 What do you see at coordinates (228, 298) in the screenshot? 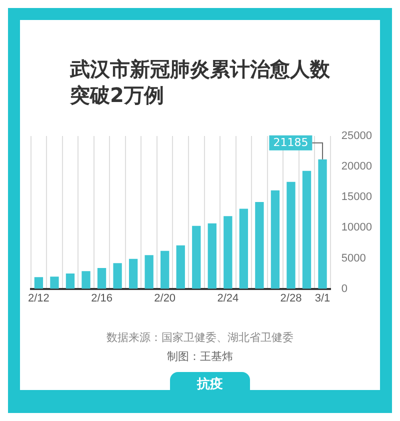
I see `x-tick-label: 2/24` at bounding box center [228, 298].